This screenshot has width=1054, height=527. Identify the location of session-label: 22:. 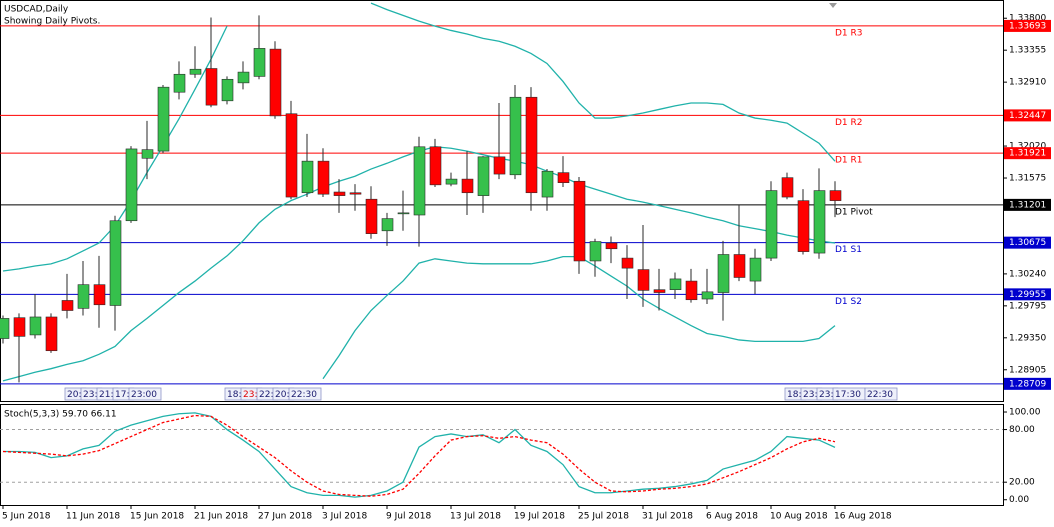
(266, 395).